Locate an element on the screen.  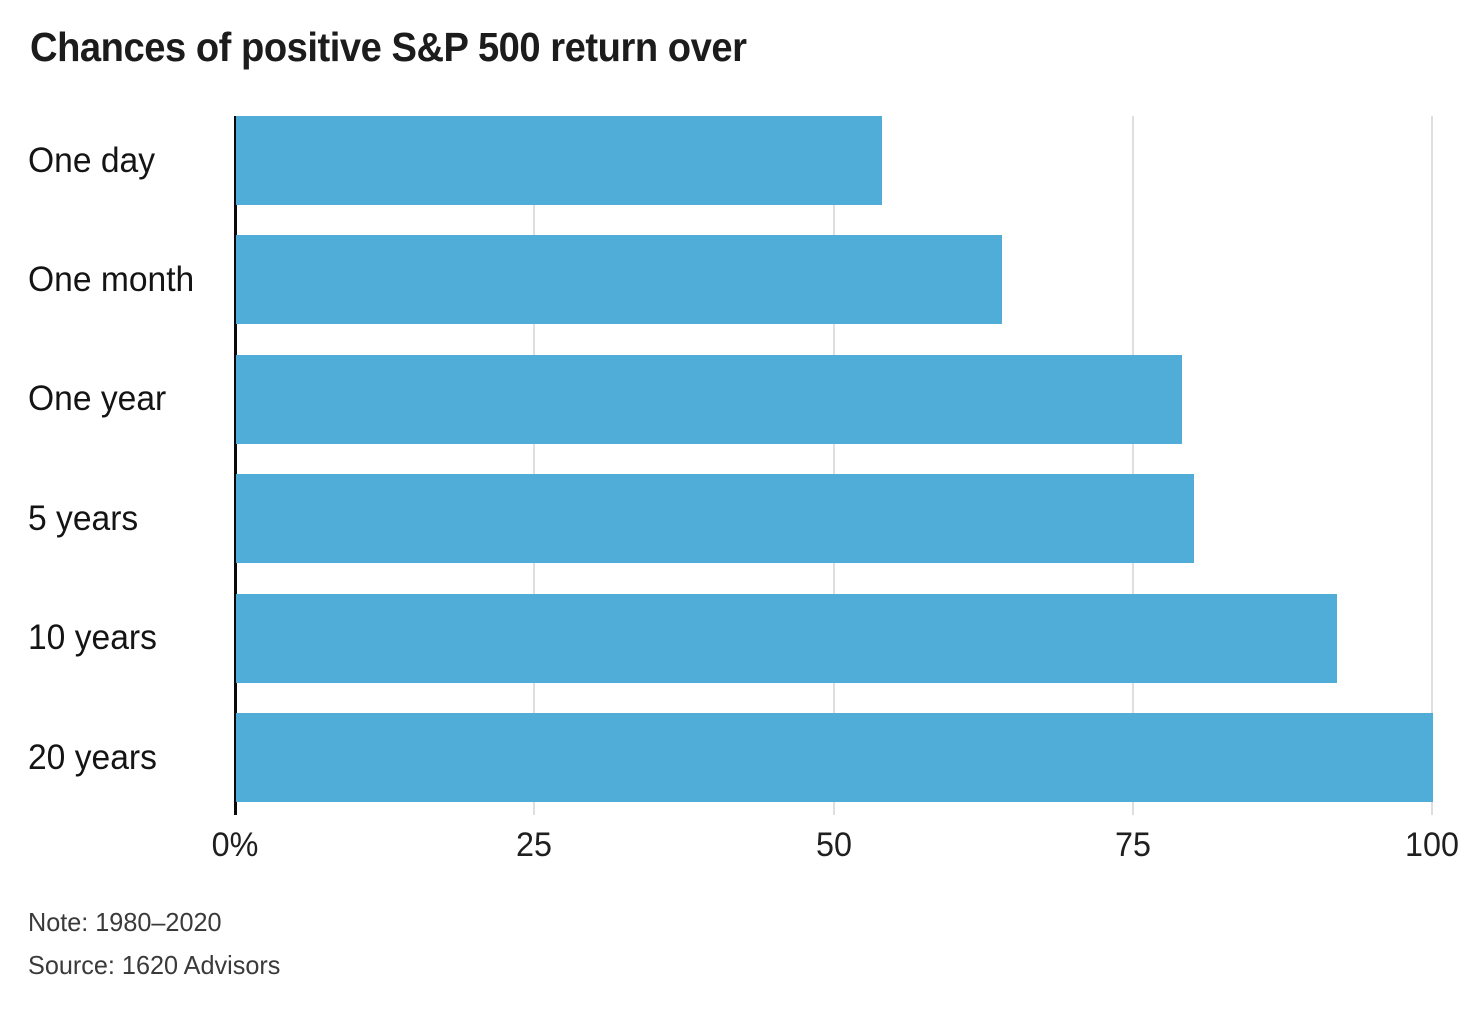
chart-source: Source: 1620 Advisors is located at coordinates (154, 965).